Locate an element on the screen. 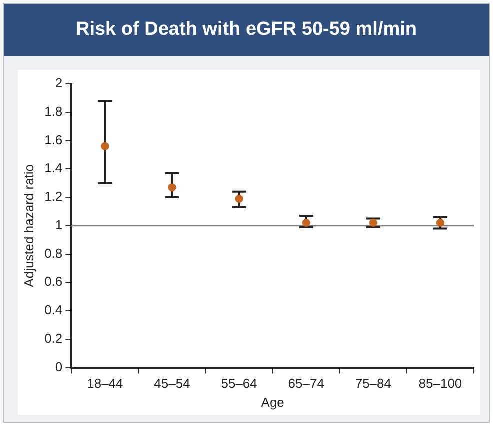 The width and height of the screenshot is (493, 426). y-tick-label: 1 is located at coordinates (59, 224).